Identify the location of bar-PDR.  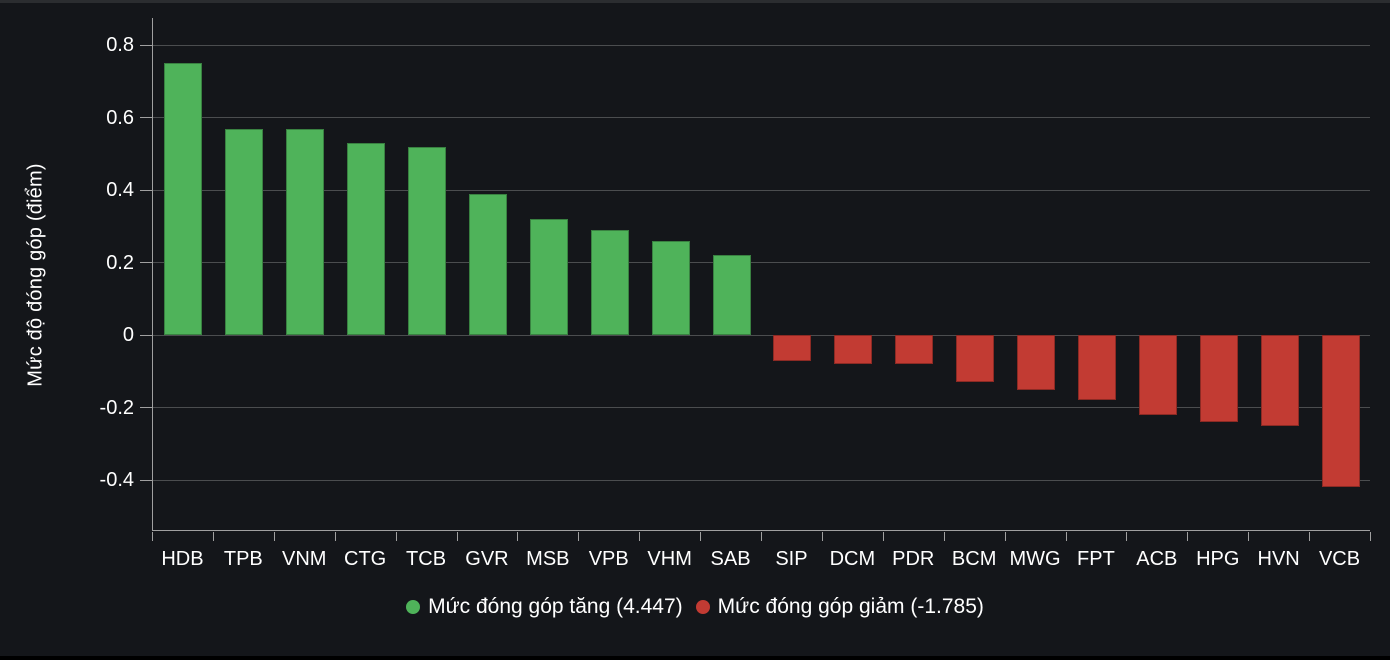
(914, 350).